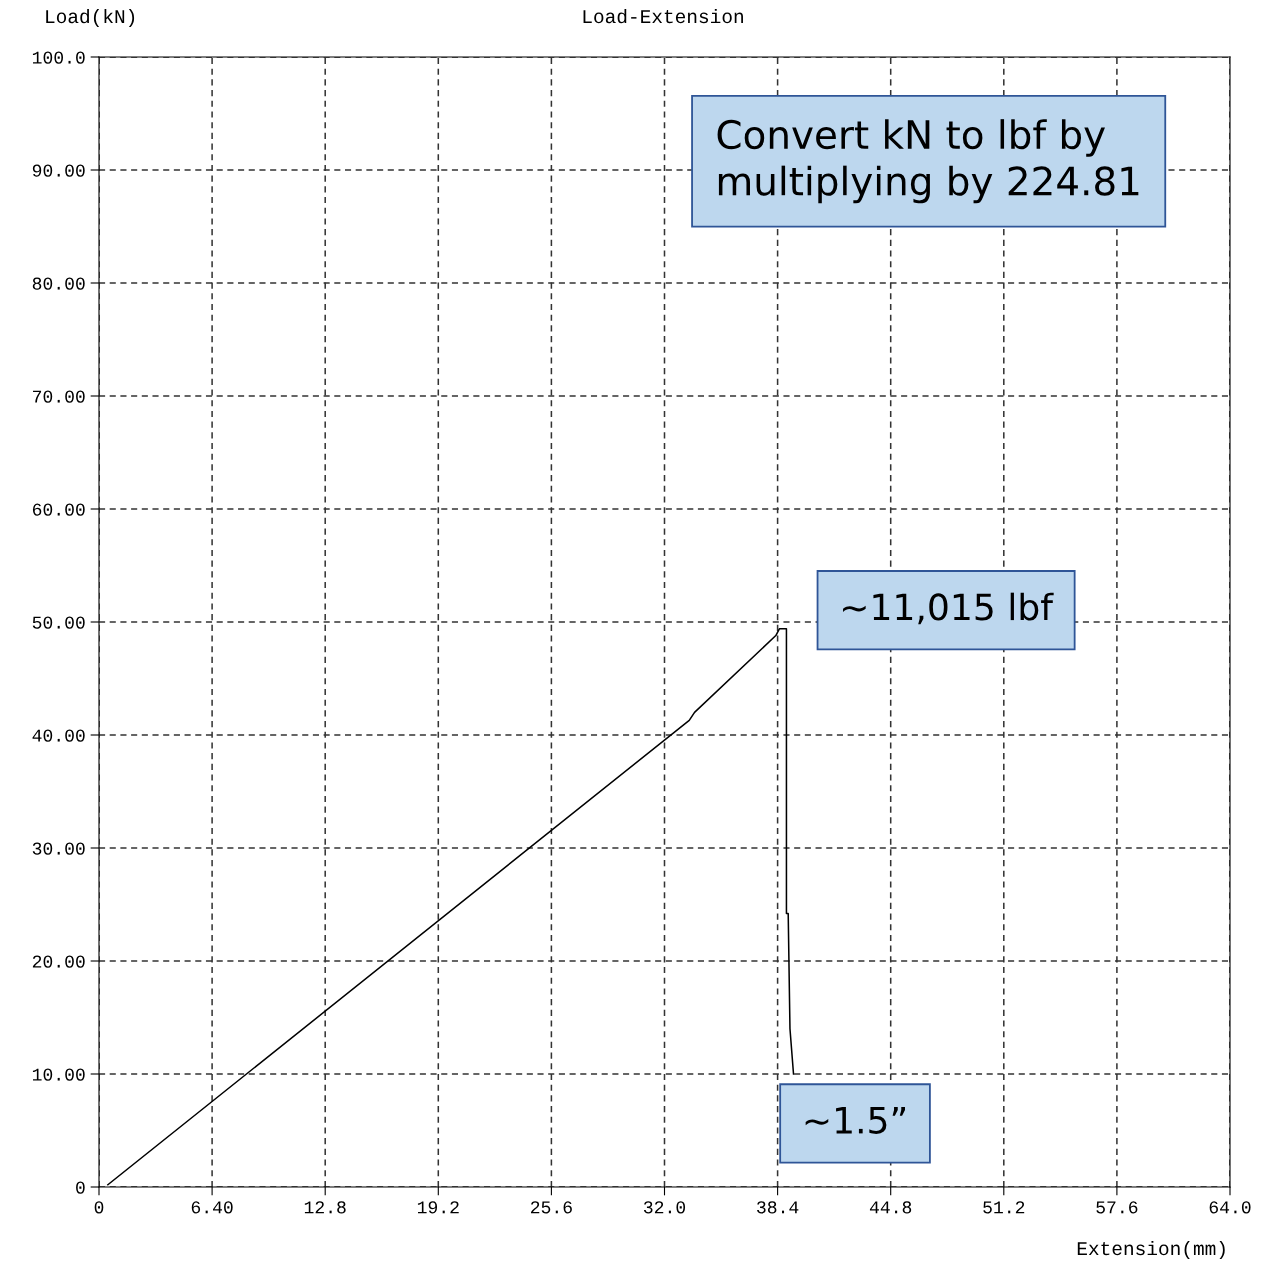 The width and height of the screenshot is (1274, 1262). What do you see at coordinates (58, 509) in the screenshot?
I see `y-tick-label: 60.00` at bounding box center [58, 509].